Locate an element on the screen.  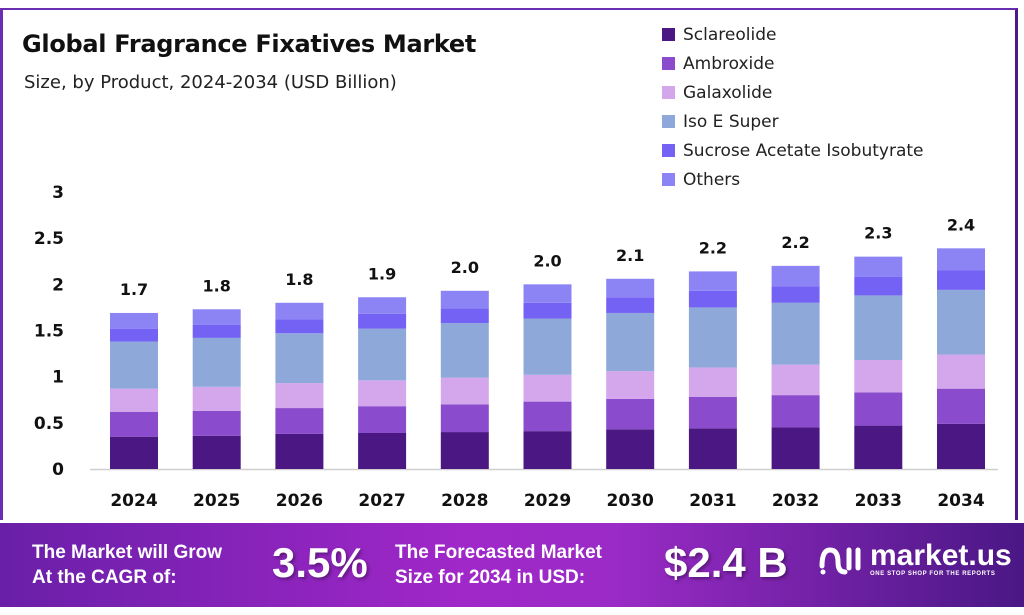
legend-label: Others is located at coordinates (712, 179).